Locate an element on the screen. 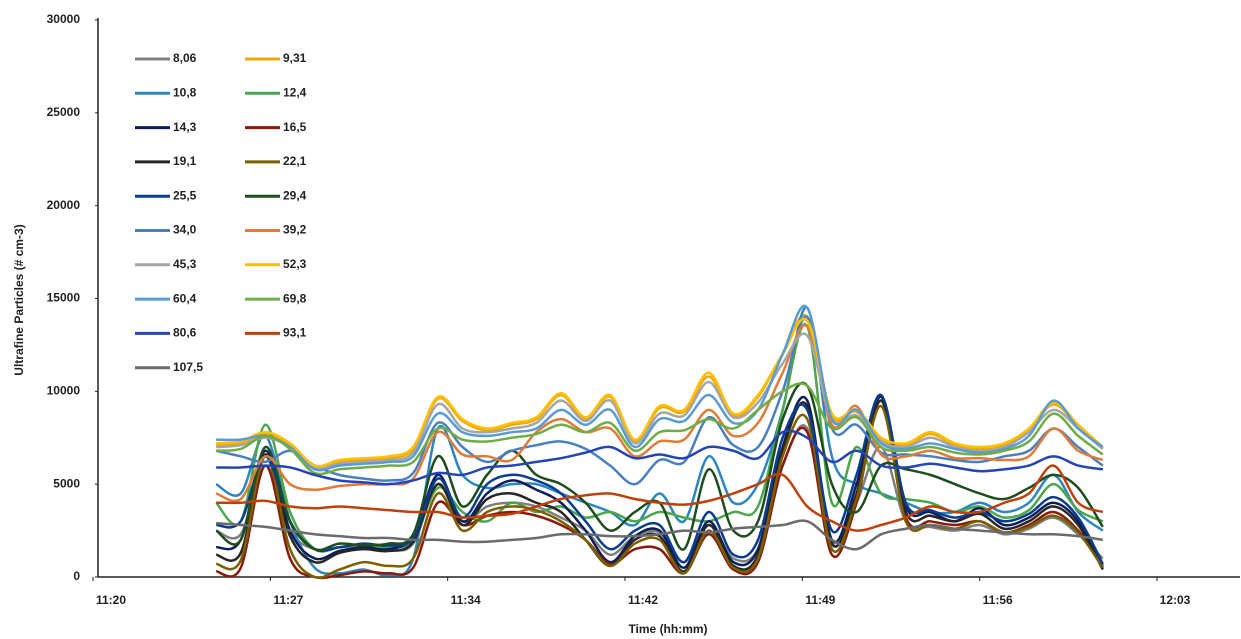 Image resolution: width=1241 pixels, height=639 pixels. legend-label: 52,3 is located at coordinates (295, 264).